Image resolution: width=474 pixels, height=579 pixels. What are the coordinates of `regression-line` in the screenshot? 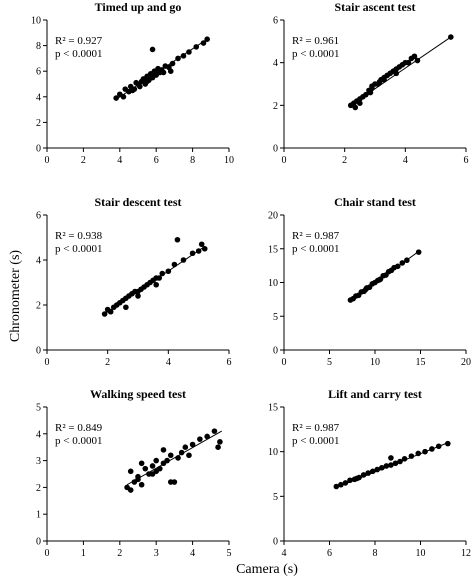 It's located at (174, 458).